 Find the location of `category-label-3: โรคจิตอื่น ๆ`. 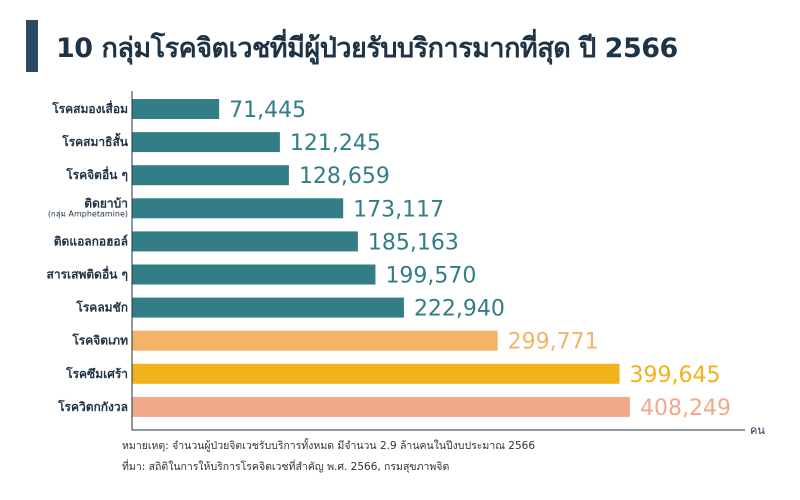

category-label-3: โรคจิตอื่น ๆ is located at coordinates (96, 174).